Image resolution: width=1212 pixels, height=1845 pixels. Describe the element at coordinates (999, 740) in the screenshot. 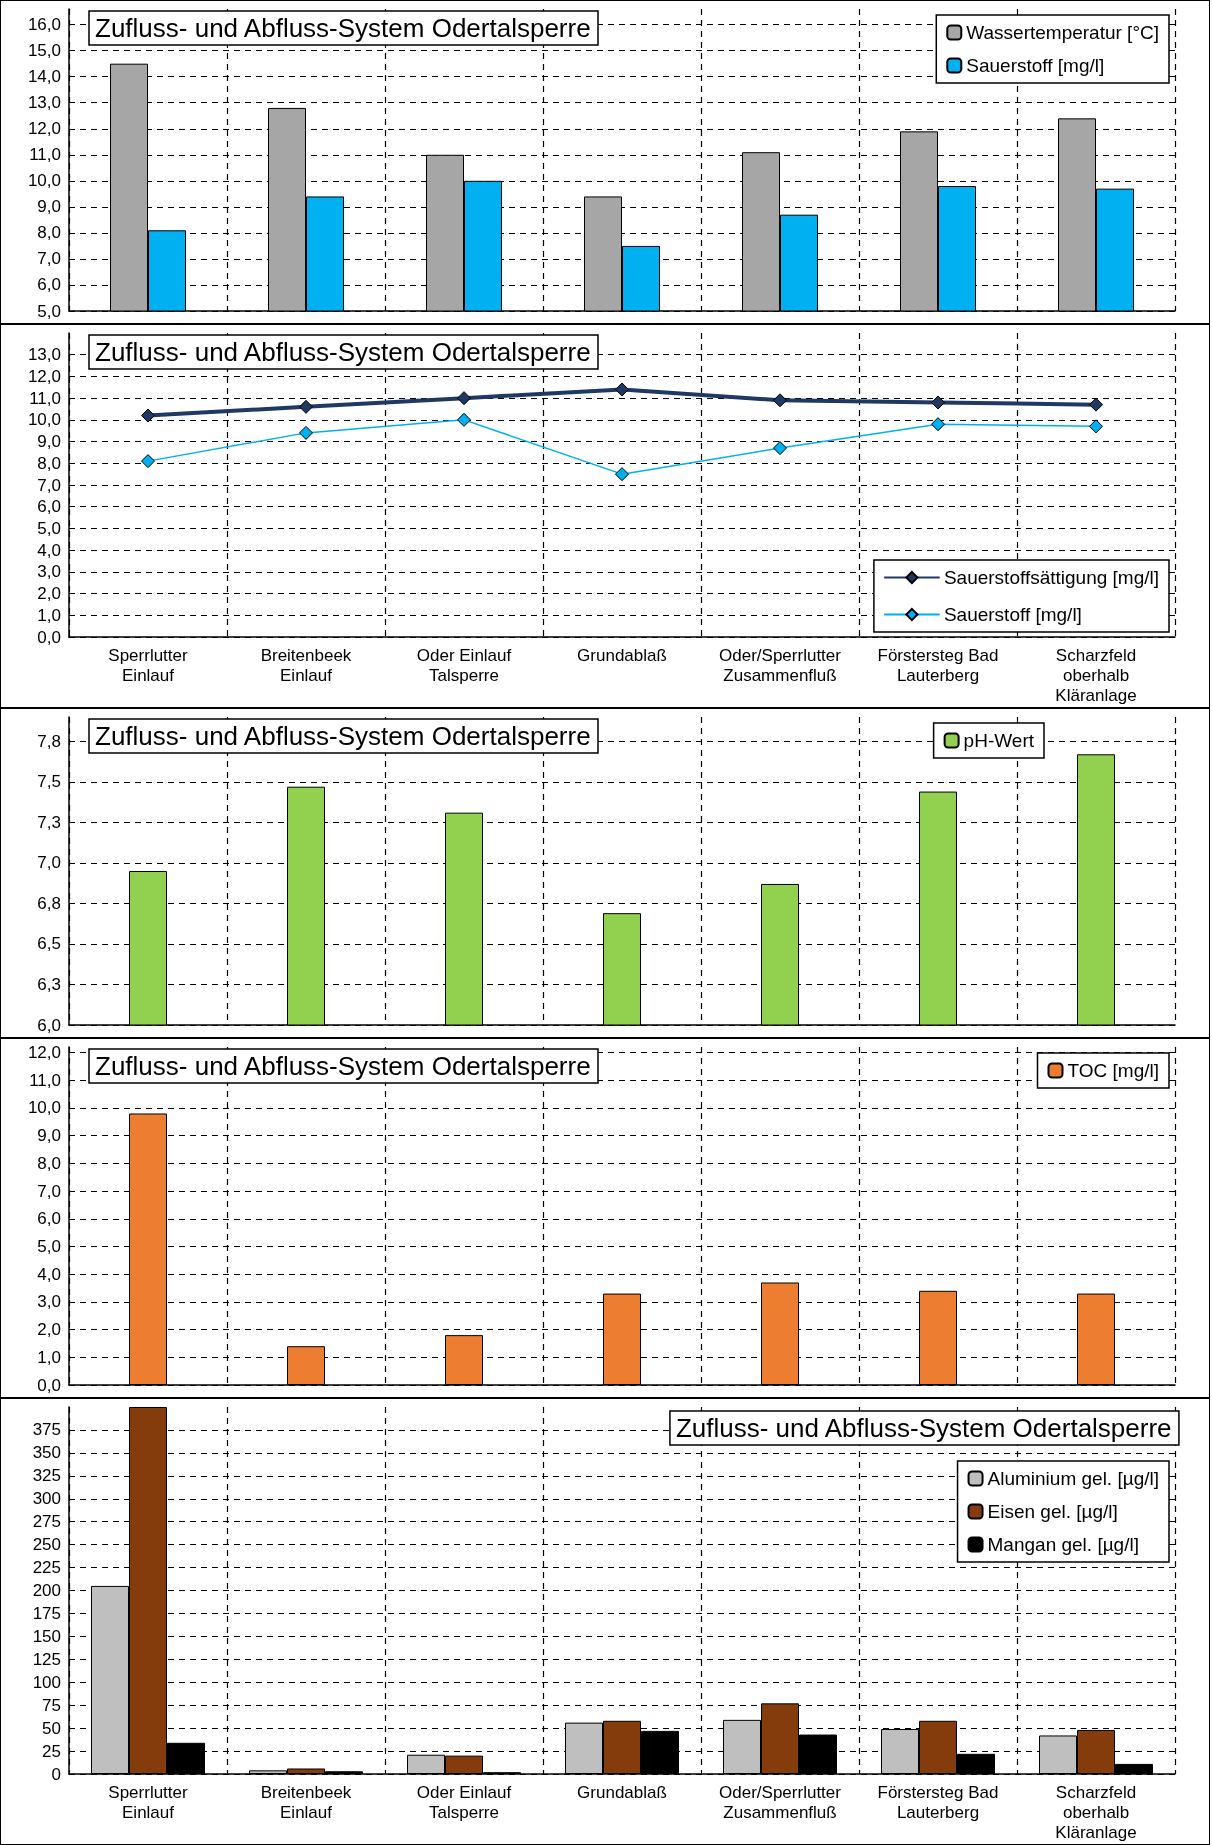

I see `legend-label: pH-Wert` at that location.